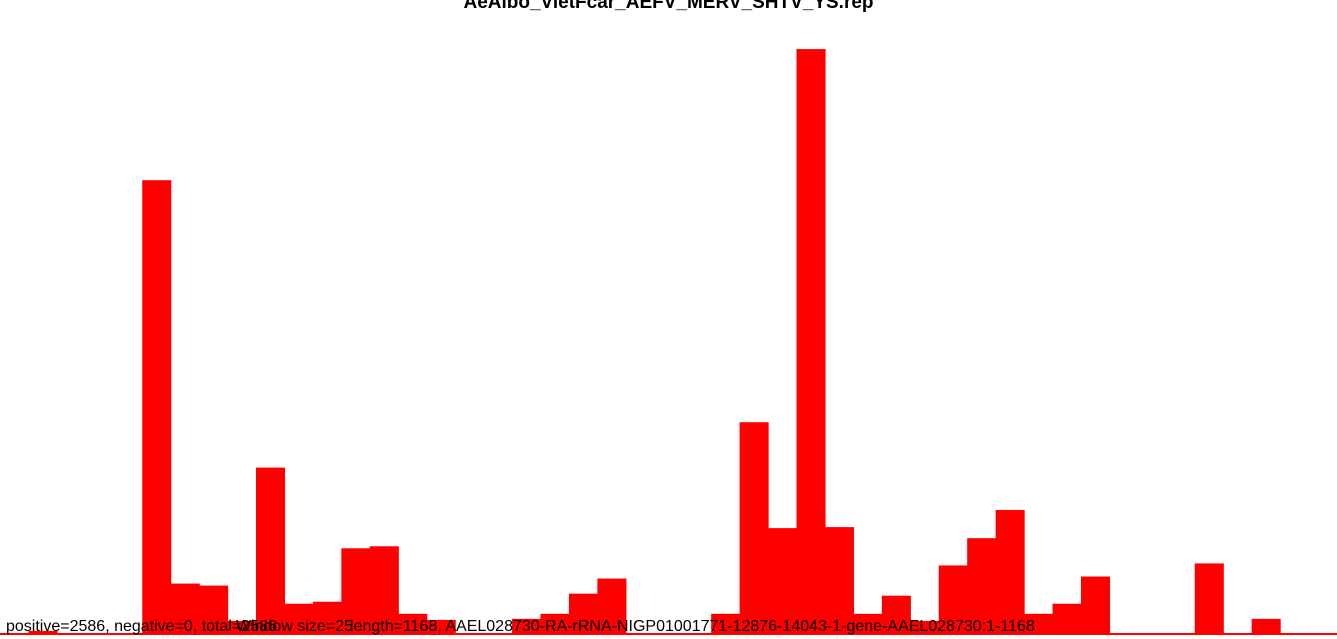 Image resolution: width=1337 pixels, height=639 pixels. I want to click on window-size-annotation: Window size=25, so click(294, 626).